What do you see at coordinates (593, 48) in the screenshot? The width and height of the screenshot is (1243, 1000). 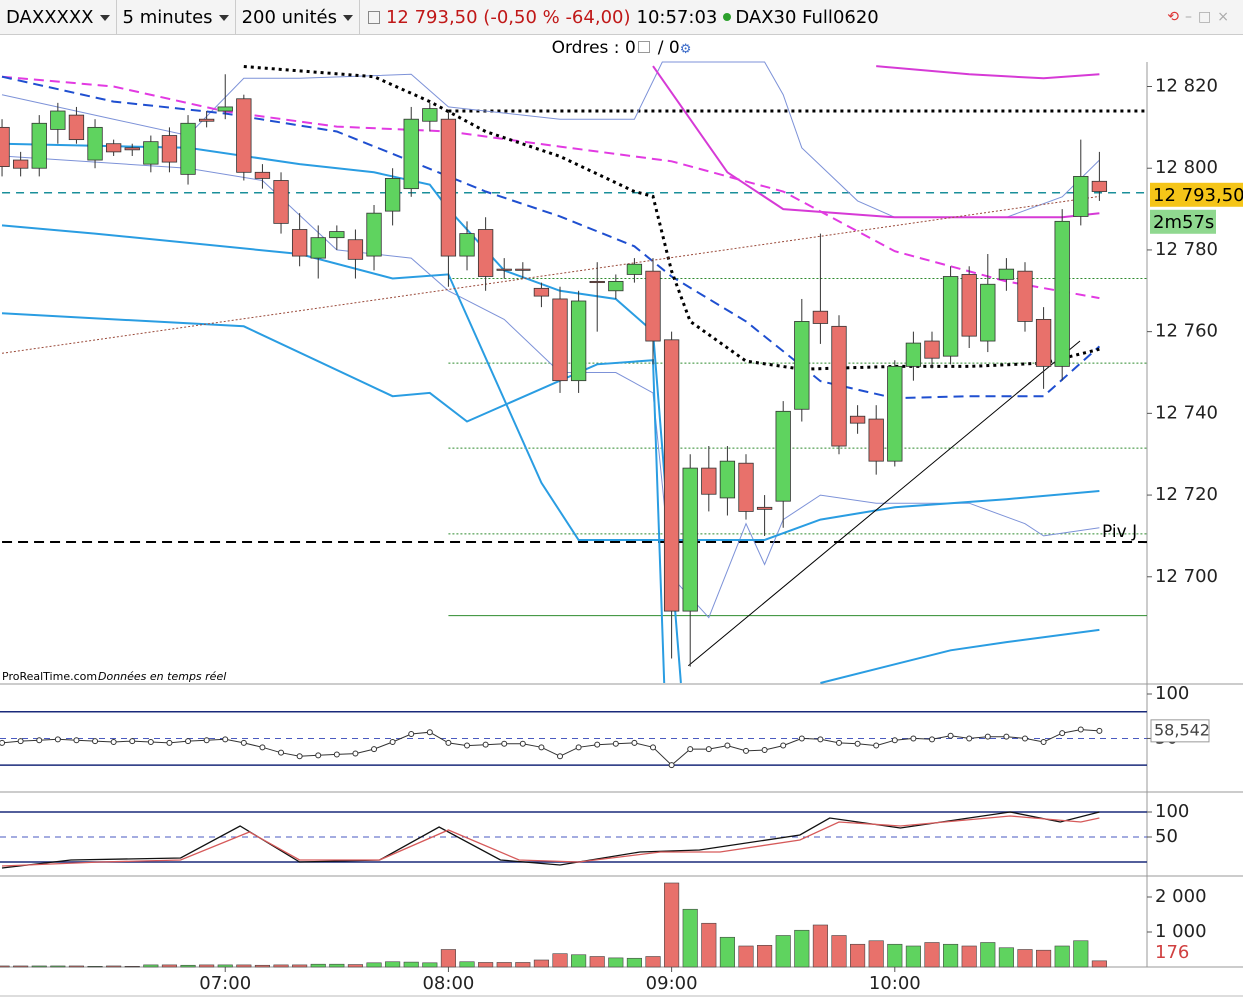 I see `orders-label: Ordres : 0` at bounding box center [593, 48].